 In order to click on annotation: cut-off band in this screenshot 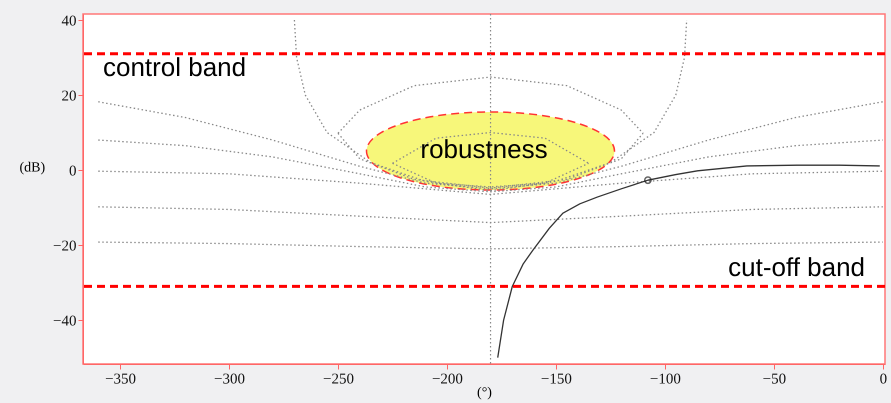, I will do `click(796, 267)`.